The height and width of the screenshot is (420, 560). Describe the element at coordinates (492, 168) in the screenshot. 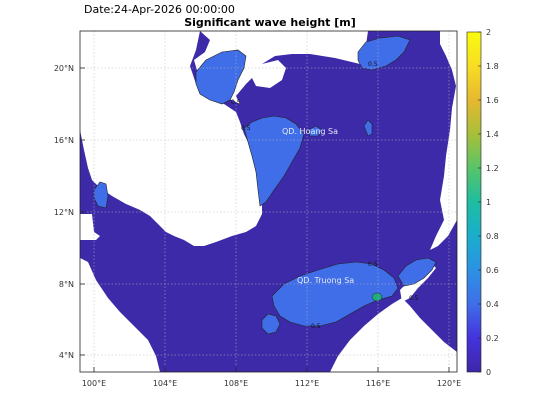

I see `colorbar-tick-label: 1.2` at that location.